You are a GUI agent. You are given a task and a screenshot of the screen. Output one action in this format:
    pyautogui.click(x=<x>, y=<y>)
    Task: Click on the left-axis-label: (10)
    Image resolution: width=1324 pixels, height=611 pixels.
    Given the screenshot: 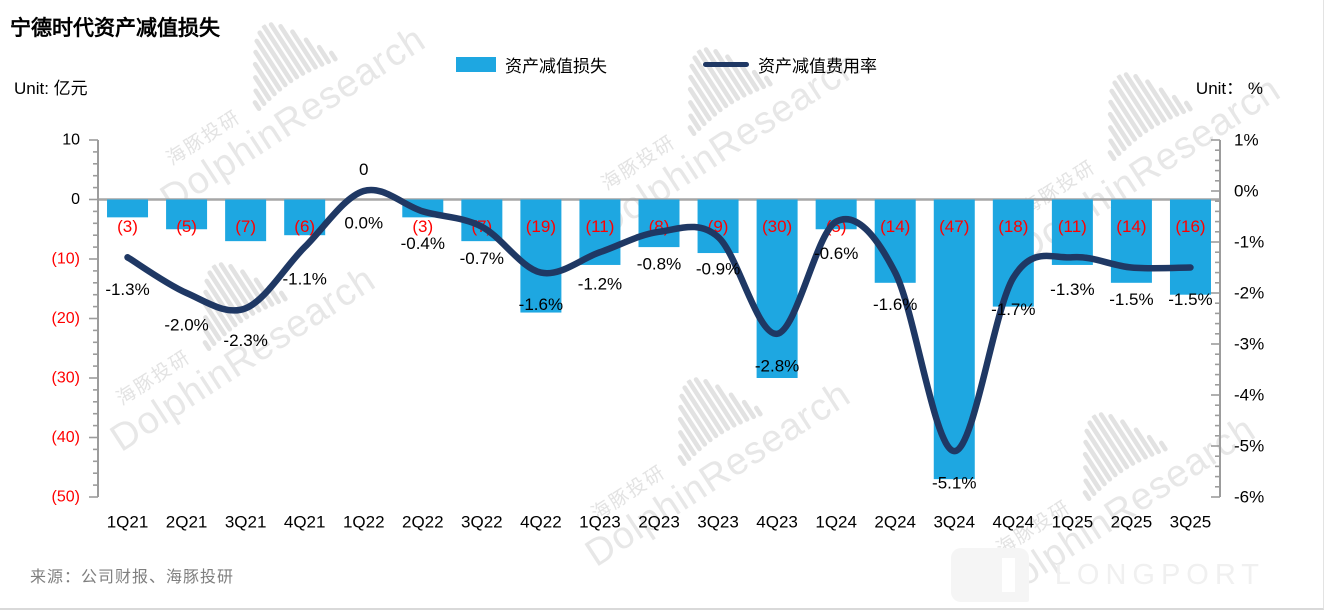 What is the action you would take?
    pyautogui.click(x=66, y=259)
    